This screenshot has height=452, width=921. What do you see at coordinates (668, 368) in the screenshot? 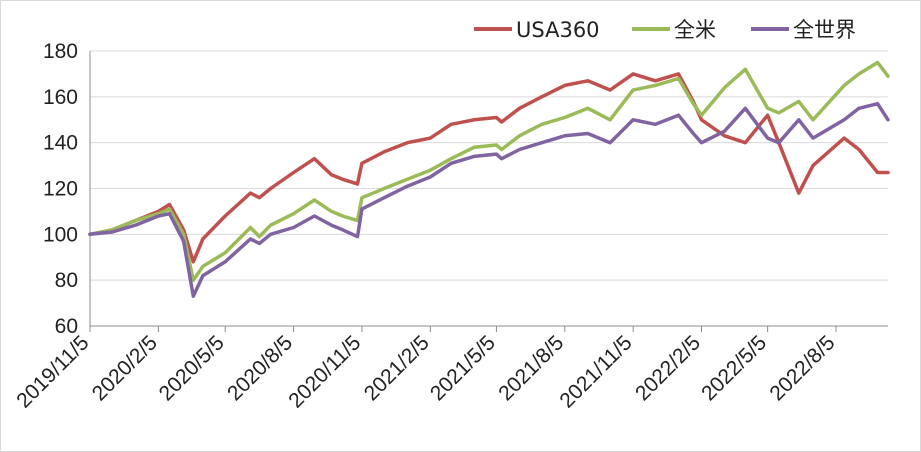
I see `x-tick-label: 2022/2/5` at bounding box center [668, 368].